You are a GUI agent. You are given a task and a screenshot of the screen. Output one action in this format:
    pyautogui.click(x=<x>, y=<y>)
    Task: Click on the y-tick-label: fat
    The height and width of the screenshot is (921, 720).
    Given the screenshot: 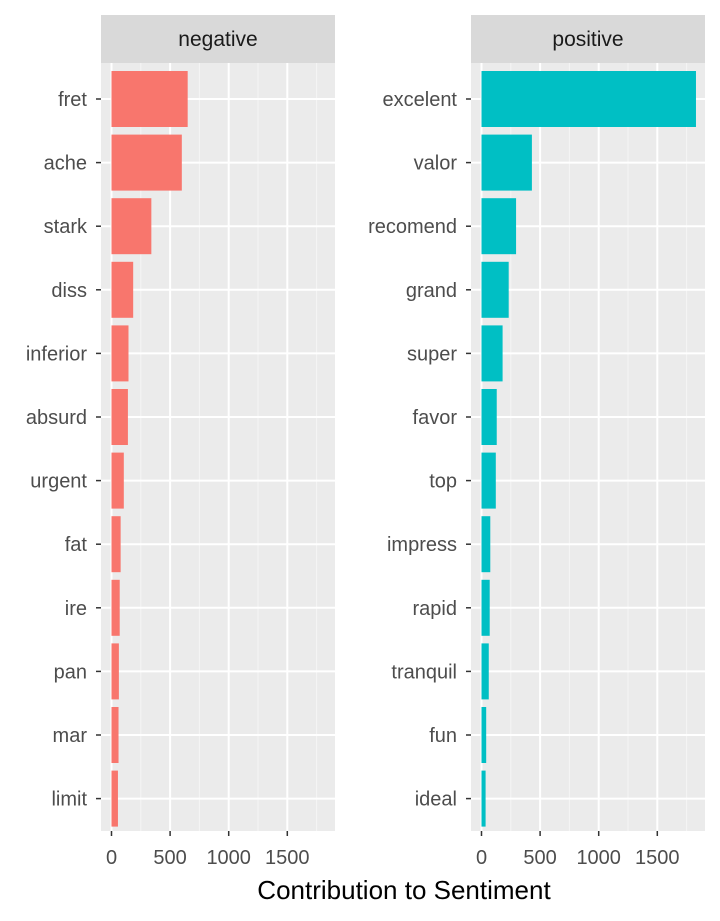 What is the action you would take?
    pyautogui.click(x=76, y=545)
    